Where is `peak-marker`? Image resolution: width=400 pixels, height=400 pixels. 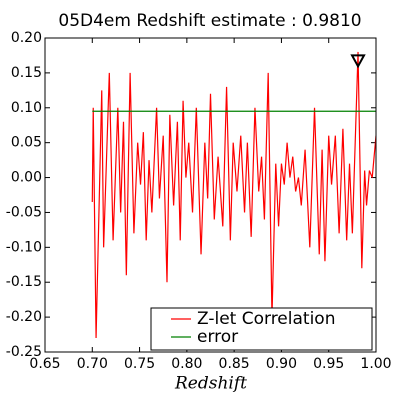
peak-marker is located at coordinates (358, 61).